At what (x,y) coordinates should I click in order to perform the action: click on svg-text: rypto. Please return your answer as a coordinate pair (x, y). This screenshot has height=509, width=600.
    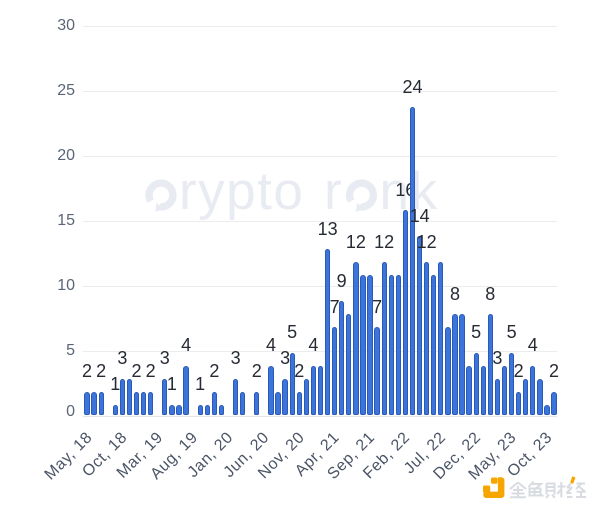
    Looking at the image, I should click on (241, 193).